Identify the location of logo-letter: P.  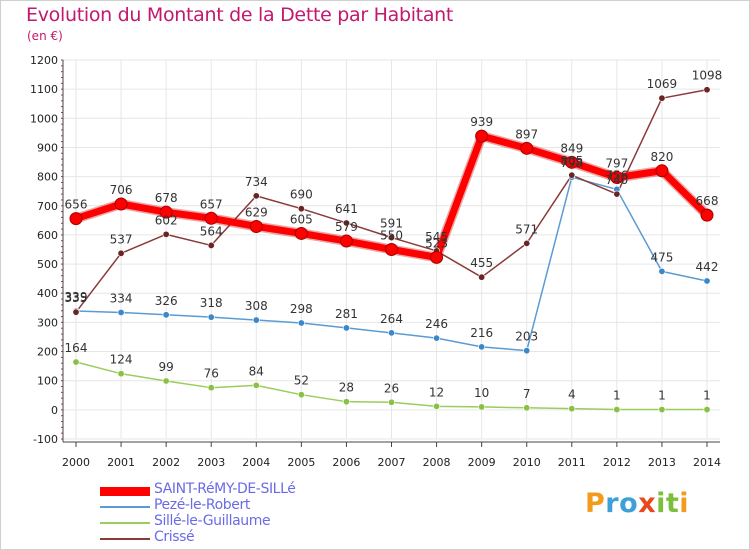
(595, 503).